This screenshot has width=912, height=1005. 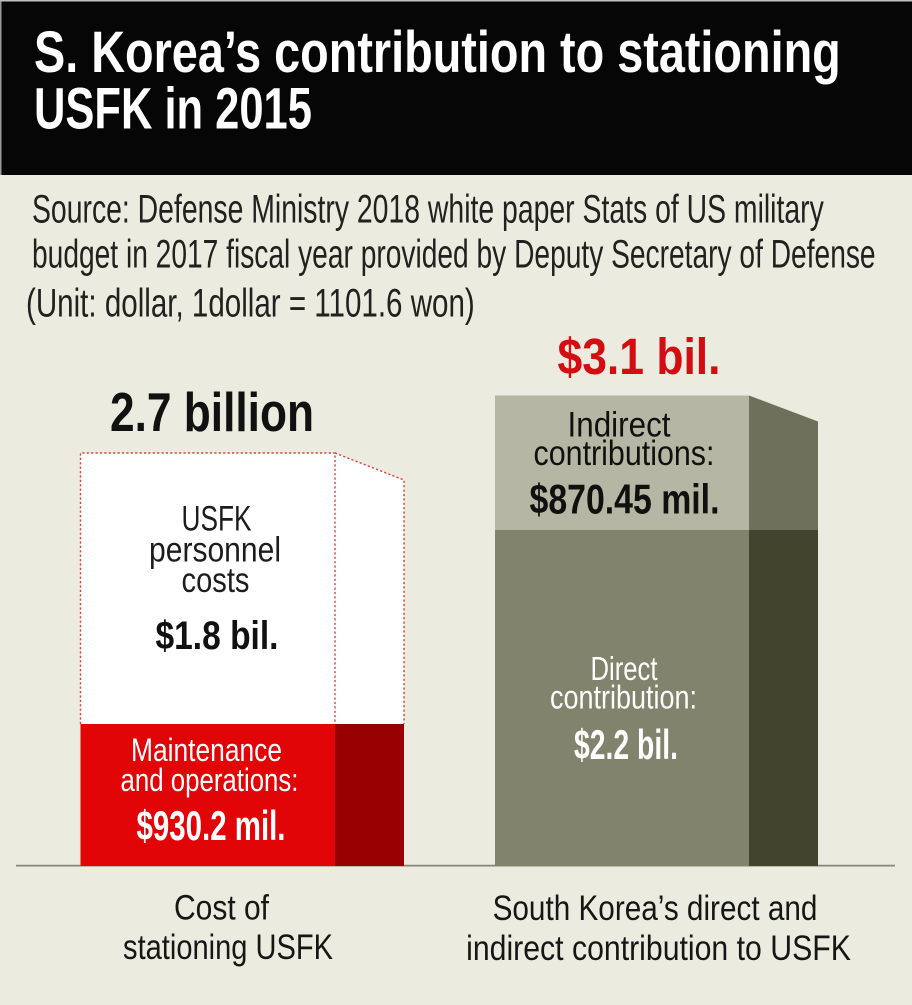 I want to click on svg-text: $2.2 bil., so click(x=626, y=744).